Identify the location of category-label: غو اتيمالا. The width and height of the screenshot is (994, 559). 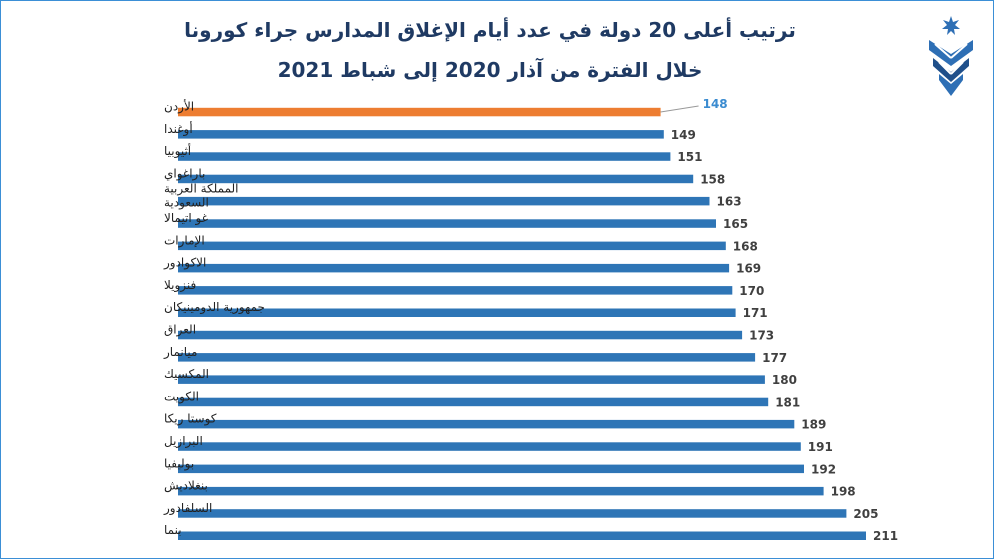
(186, 218).